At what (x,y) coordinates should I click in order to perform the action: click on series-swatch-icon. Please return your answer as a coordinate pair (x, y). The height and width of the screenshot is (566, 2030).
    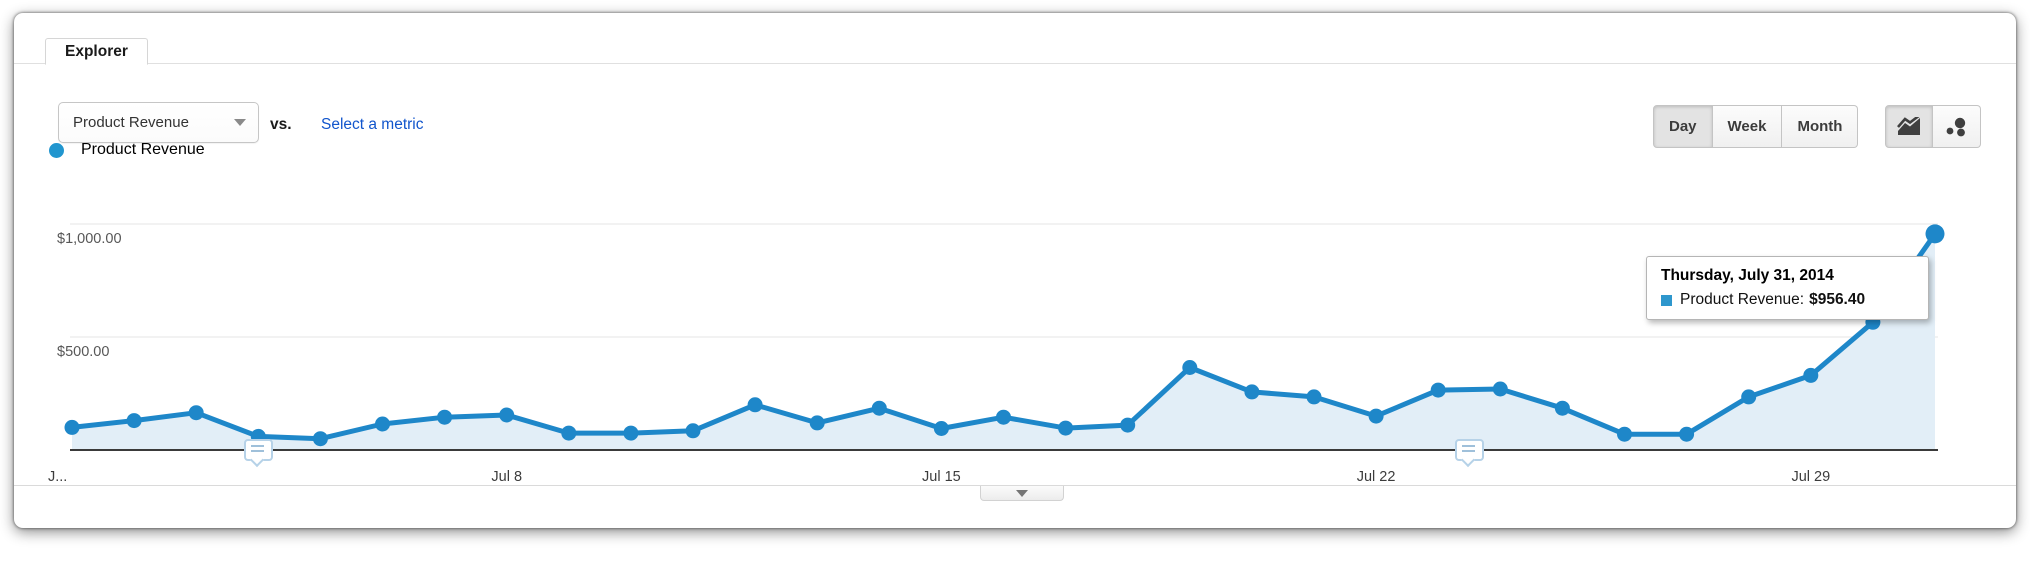
    Looking at the image, I should click on (1666, 300).